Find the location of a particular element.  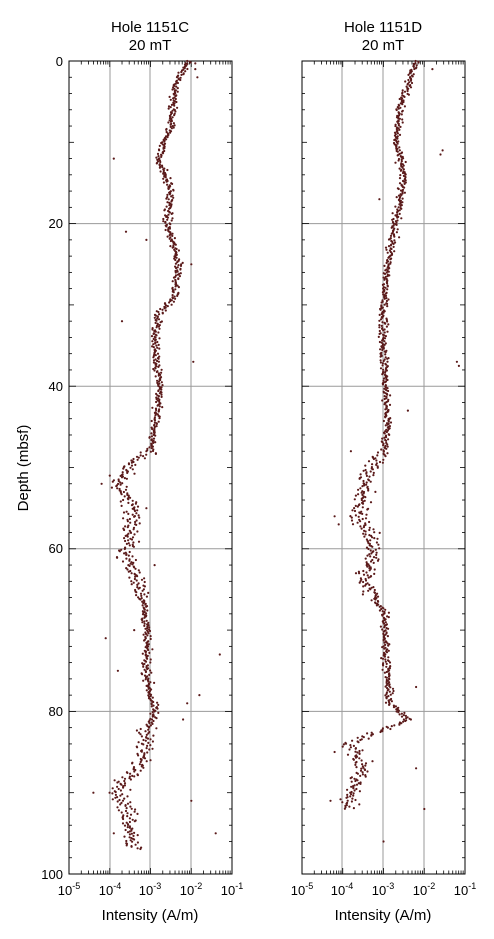

x-tick-label: 10-1 is located at coordinates (465, 889).